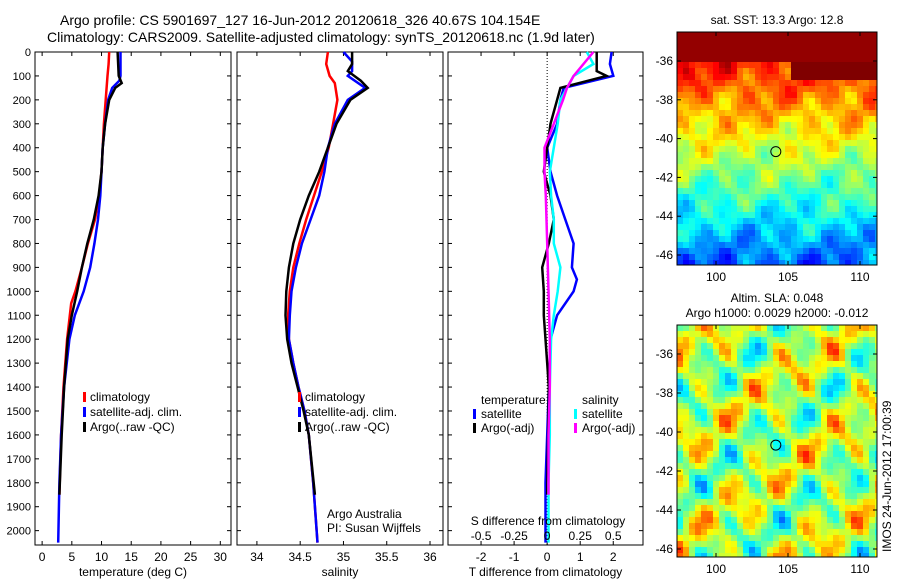 The image size is (900, 580). Describe the element at coordinates (716, 277) in the screenshot. I see `lon-tick-label: 100` at that location.